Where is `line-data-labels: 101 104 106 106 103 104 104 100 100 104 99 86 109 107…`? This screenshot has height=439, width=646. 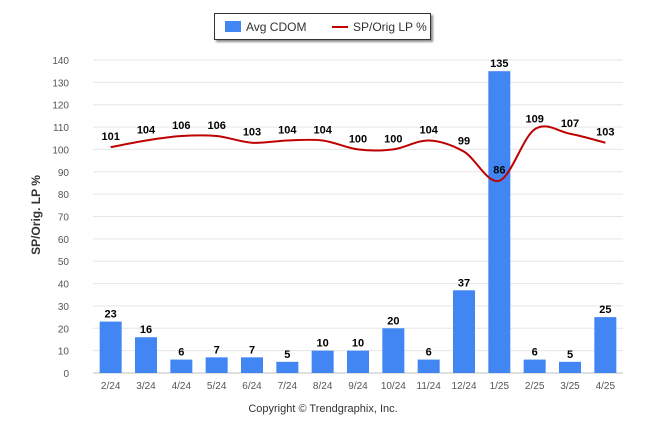
line-data-labels: 101 104 106 106 103 104 104 100 100 104 99 86 109 107… is located at coordinates (357, 144).